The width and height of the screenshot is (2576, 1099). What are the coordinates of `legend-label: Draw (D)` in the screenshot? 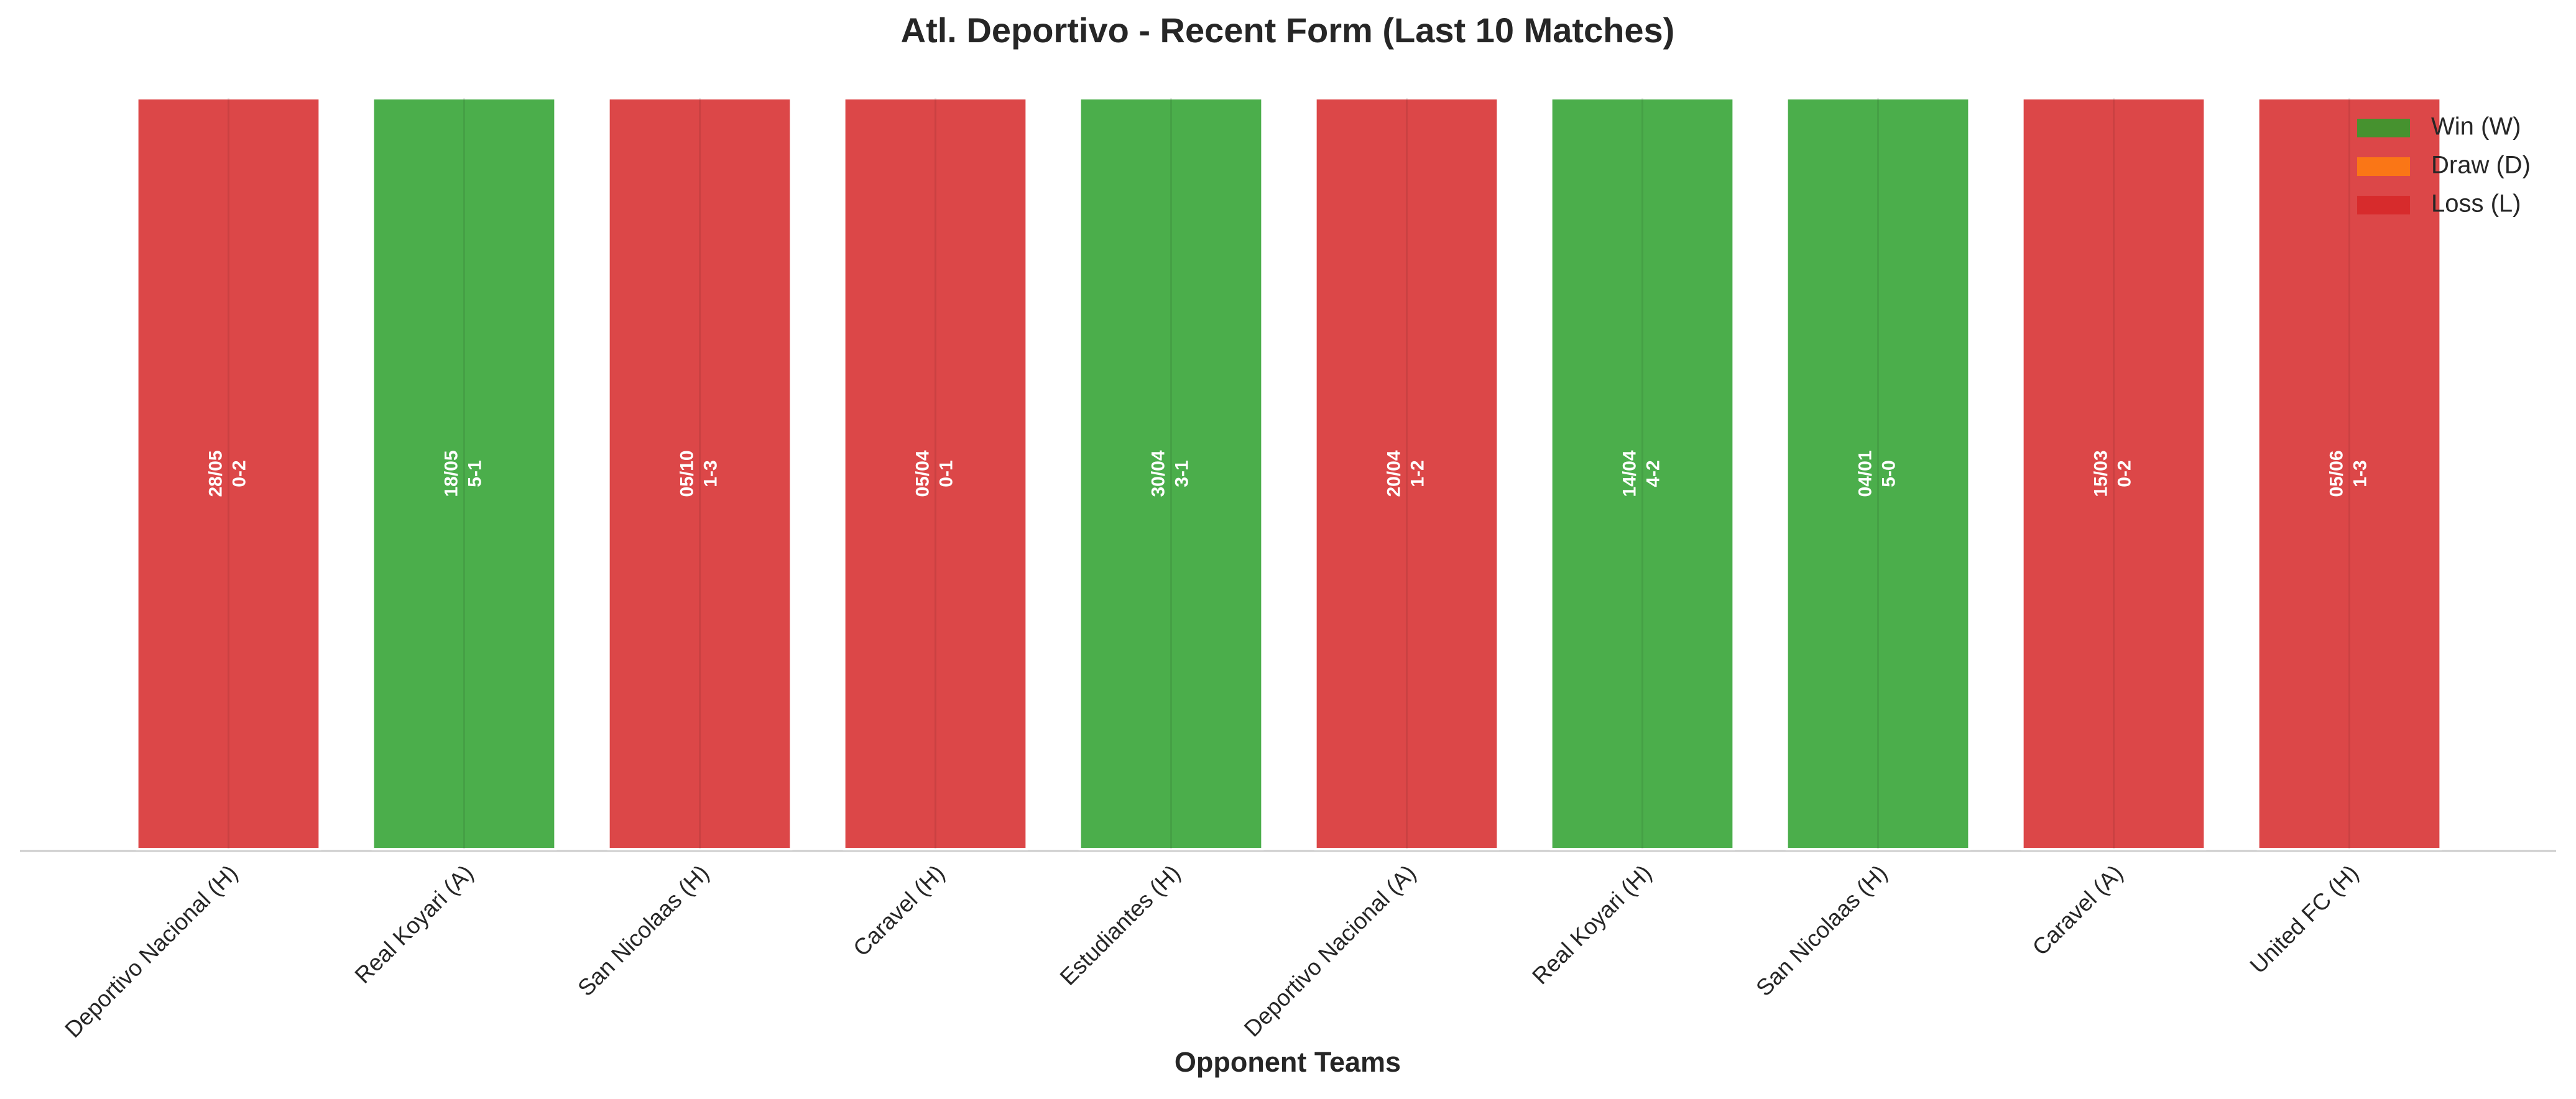 It's located at (2481, 165).